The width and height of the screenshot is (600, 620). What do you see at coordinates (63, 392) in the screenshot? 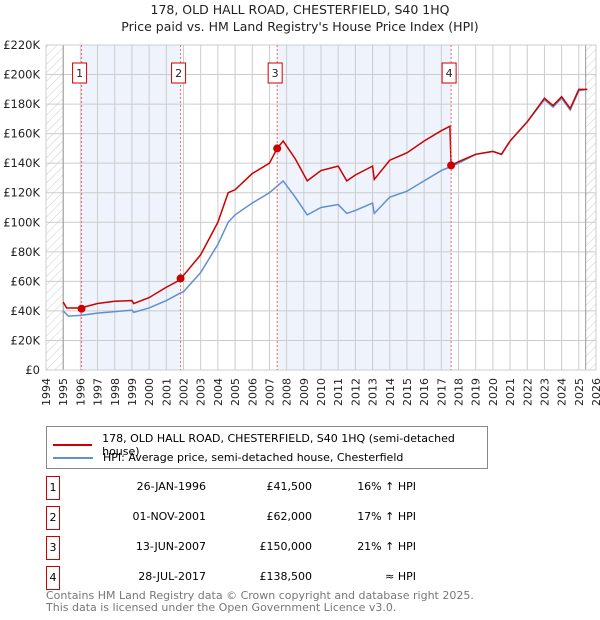
I see `x-tick-label: 1995` at bounding box center [63, 392].